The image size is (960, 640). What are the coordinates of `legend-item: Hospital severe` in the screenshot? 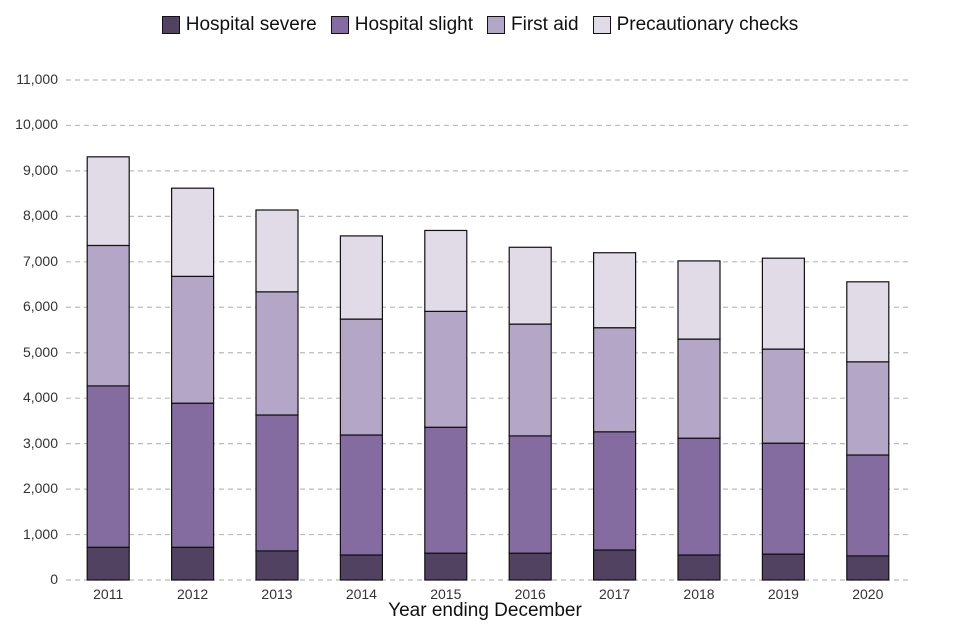 It's located at (239, 25).